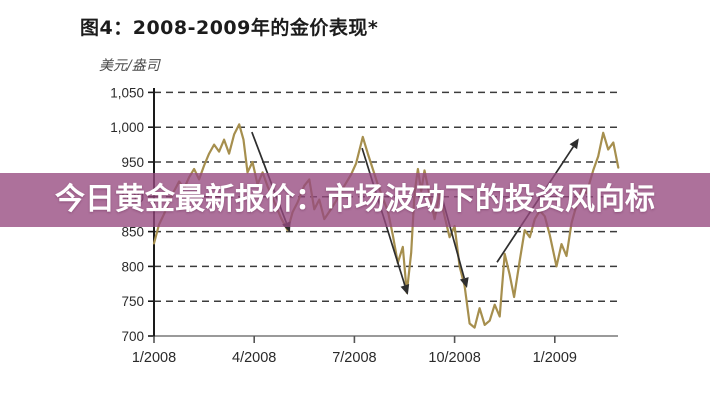 The height and width of the screenshot is (400, 710). I want to click on svg-text: 10/2008, so click(454, 358).